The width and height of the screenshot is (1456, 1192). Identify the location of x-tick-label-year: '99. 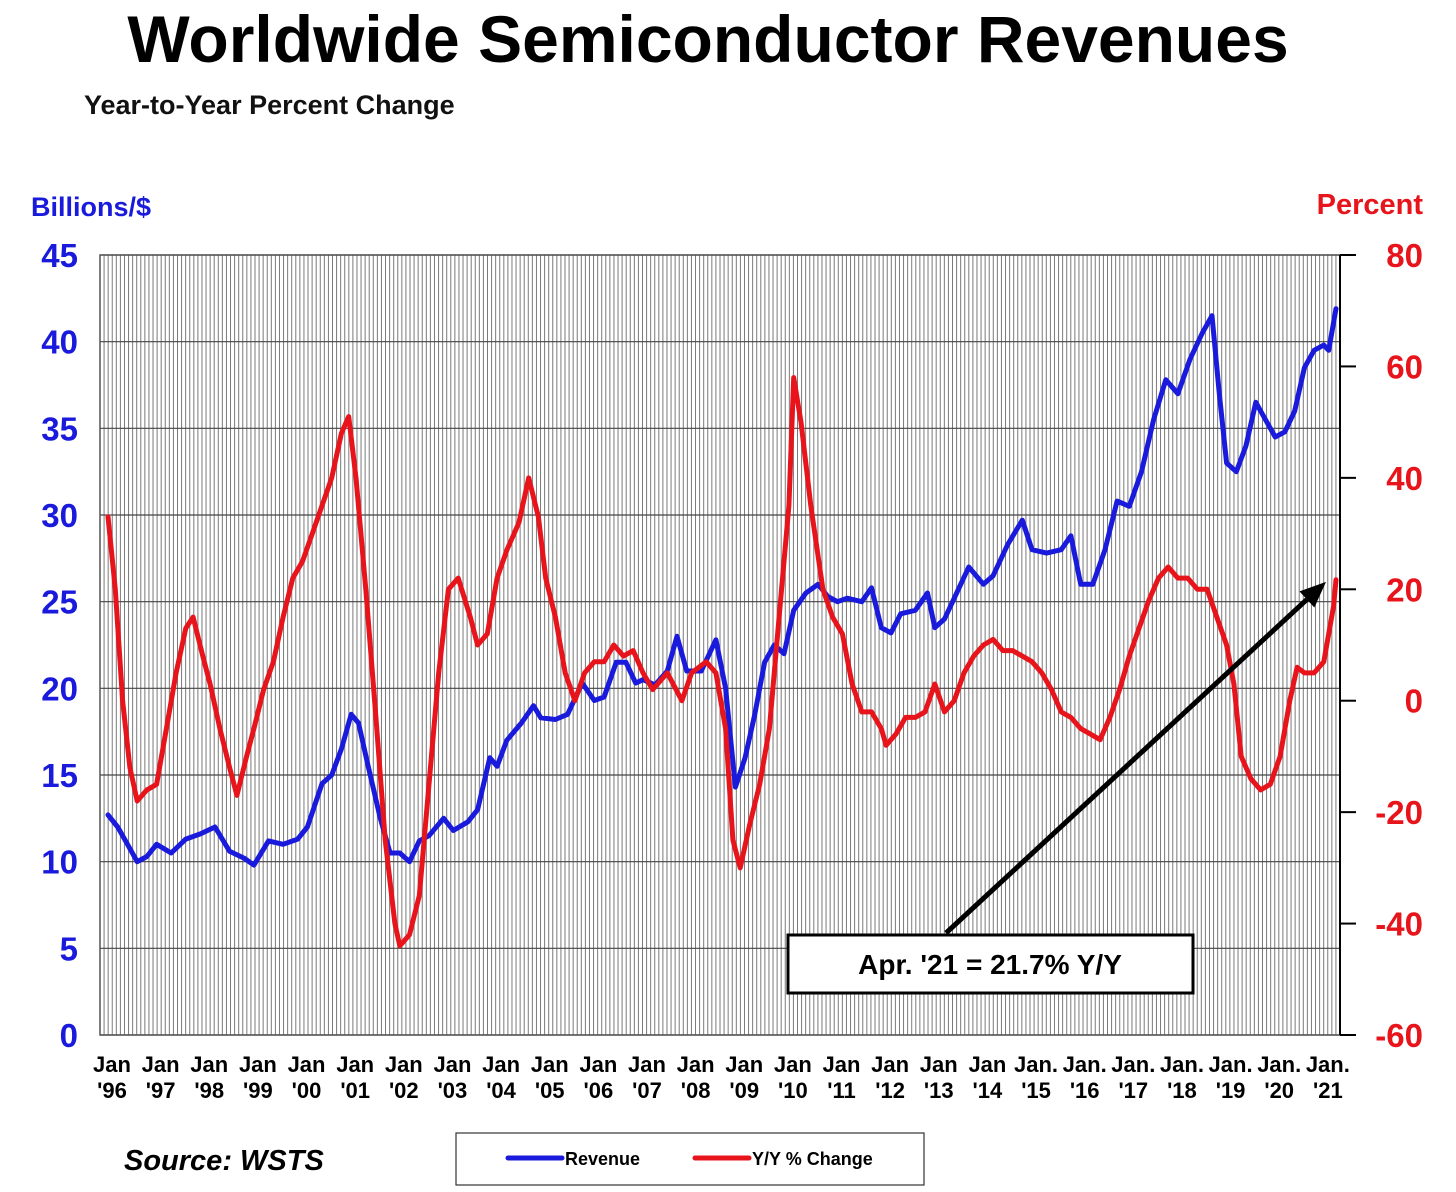
(258, 1090).